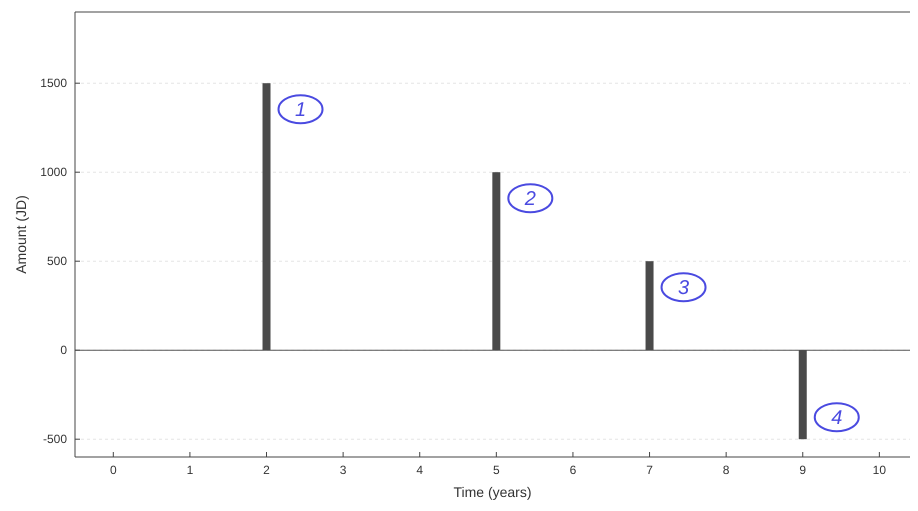  Describe the element at coordinates (266, 470) in the screenshot. I see `x-tick-label: 2` at that location.